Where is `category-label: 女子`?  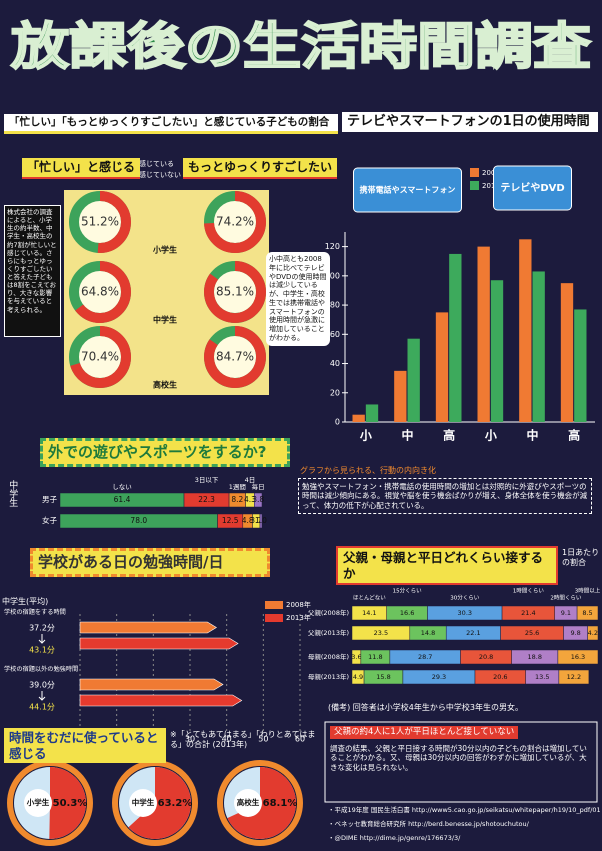 category-label: 女子 is located at coordinates (49, 520).